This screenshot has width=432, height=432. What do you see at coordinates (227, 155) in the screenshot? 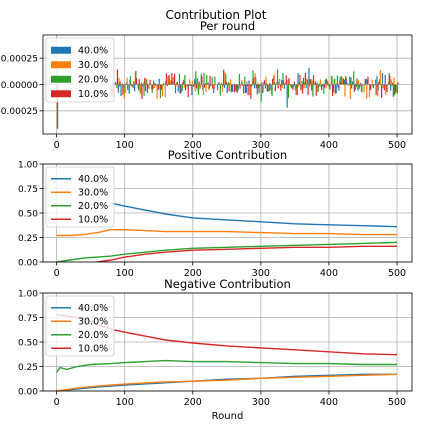
I see `panel-title: Positive Contribution` at bounding box center [227, 155].